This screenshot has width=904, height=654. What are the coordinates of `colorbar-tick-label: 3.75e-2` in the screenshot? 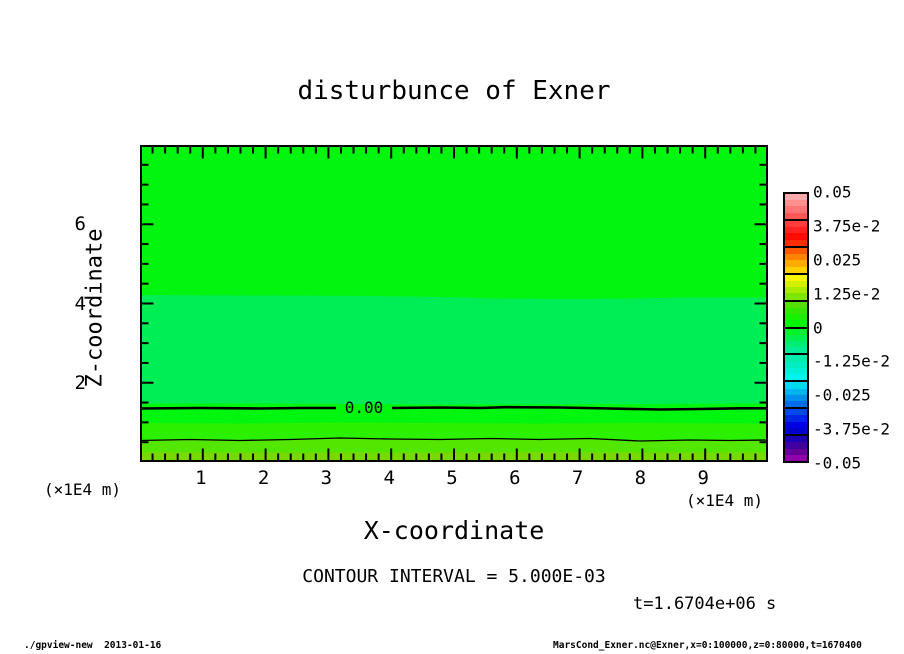 It's located at (847, 226).